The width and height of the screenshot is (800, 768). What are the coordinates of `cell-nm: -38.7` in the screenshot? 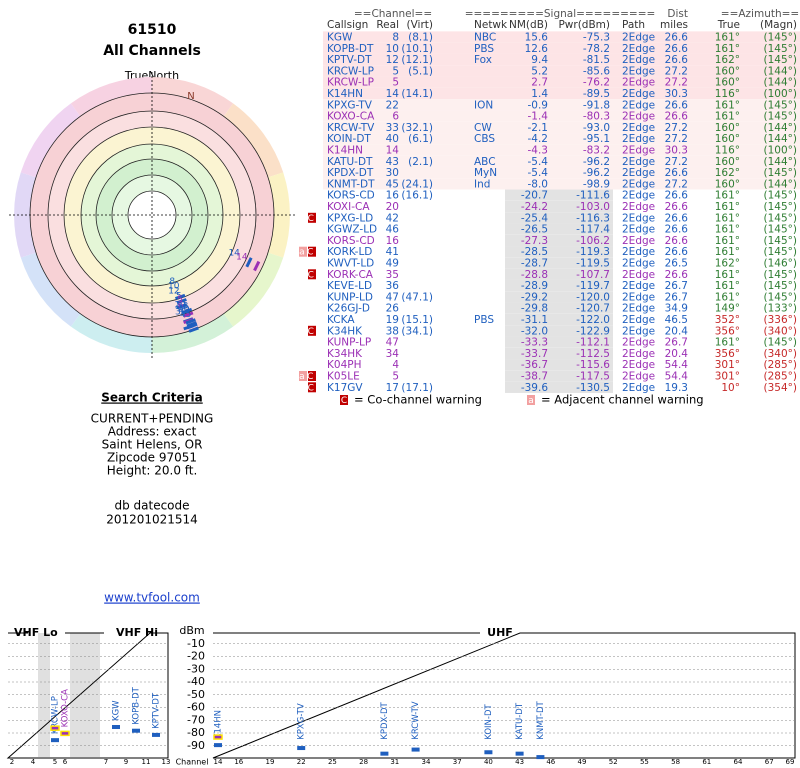 It's located at (534, 377).